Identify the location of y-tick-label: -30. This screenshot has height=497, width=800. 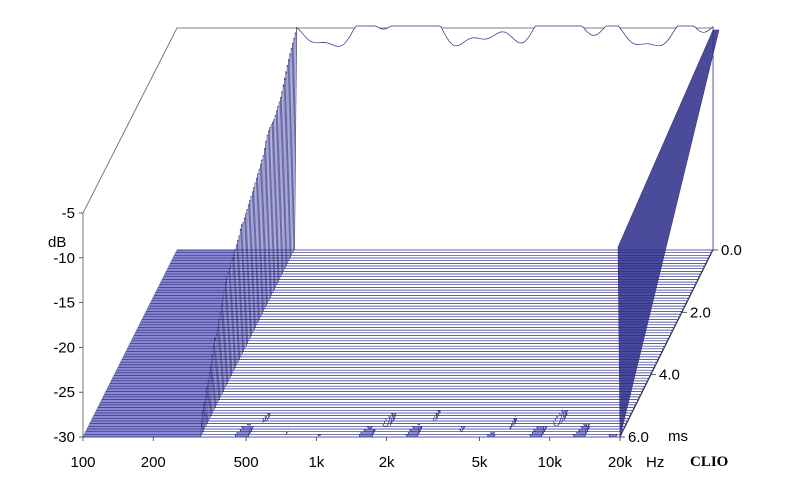
(64, 437).